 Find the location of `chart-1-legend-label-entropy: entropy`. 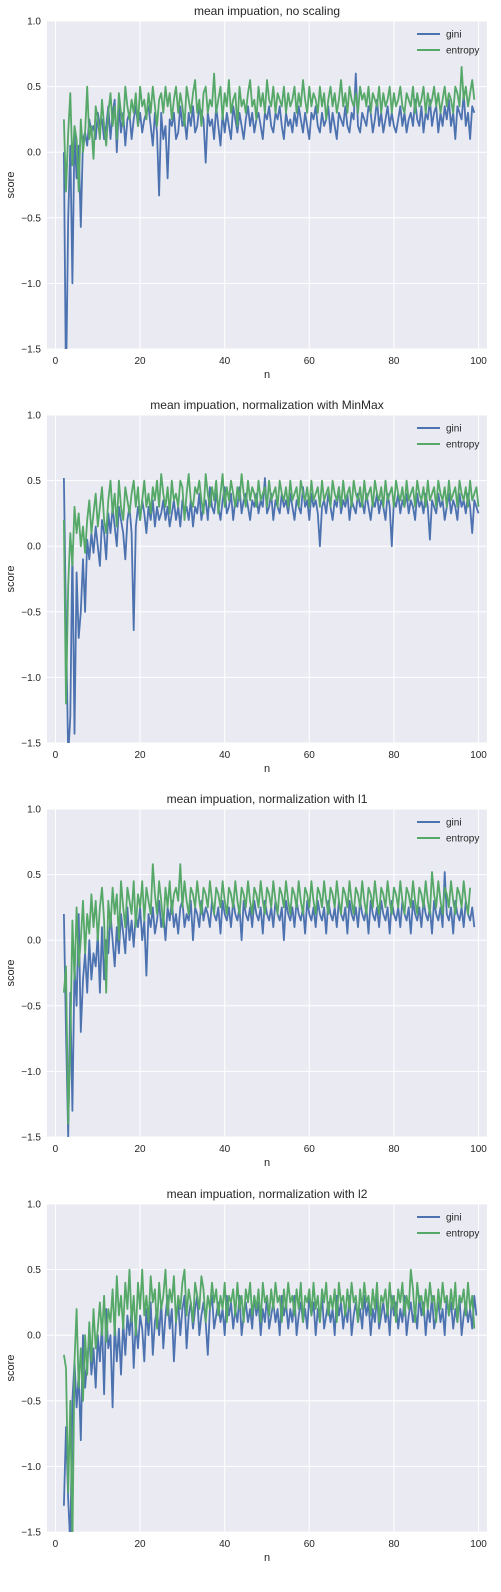

chart-1-legend-label-entropy: entropy is located at coordinates (462, 51).